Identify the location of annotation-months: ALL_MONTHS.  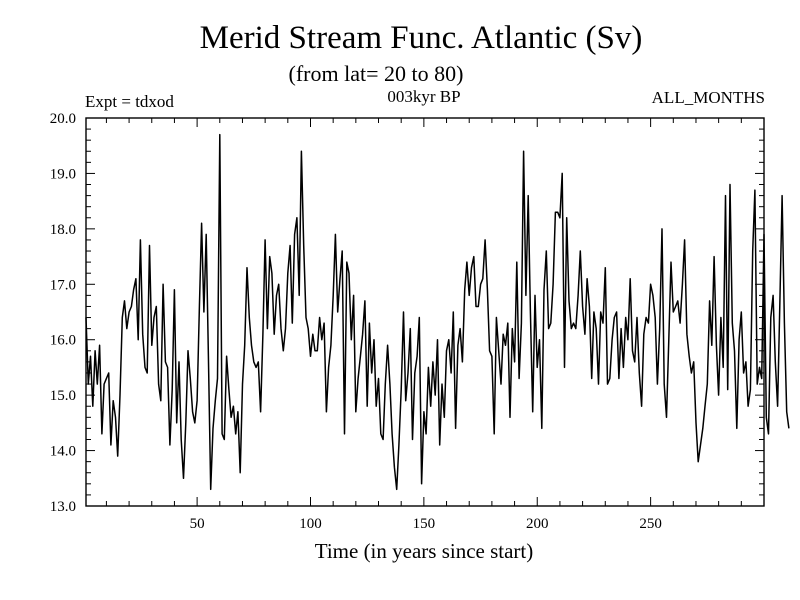
(708, 97).